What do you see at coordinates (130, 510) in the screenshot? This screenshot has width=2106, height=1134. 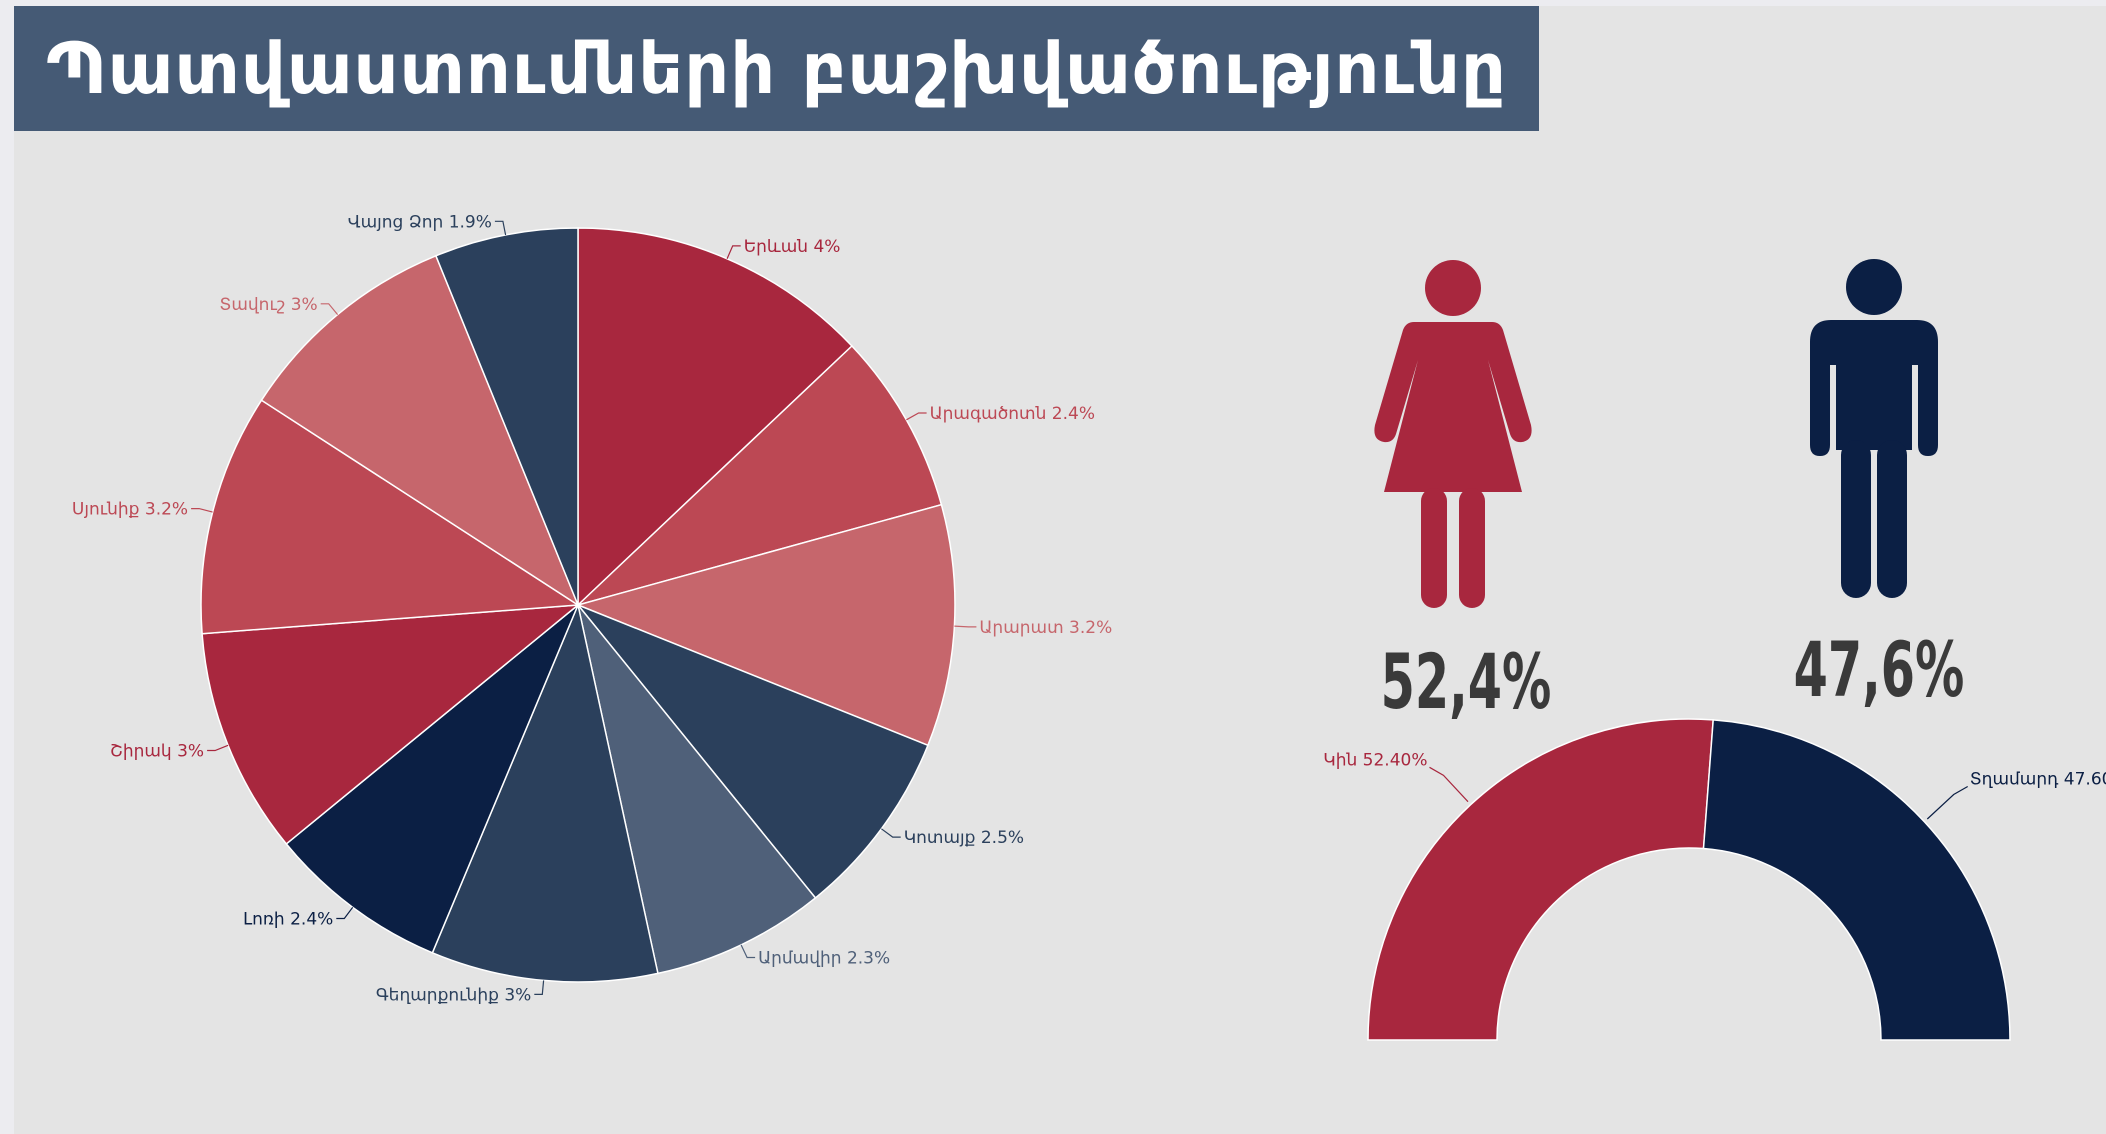 I see `pie-slice-label: Սյունիք 3.2%` at bounding box center [130, 510].